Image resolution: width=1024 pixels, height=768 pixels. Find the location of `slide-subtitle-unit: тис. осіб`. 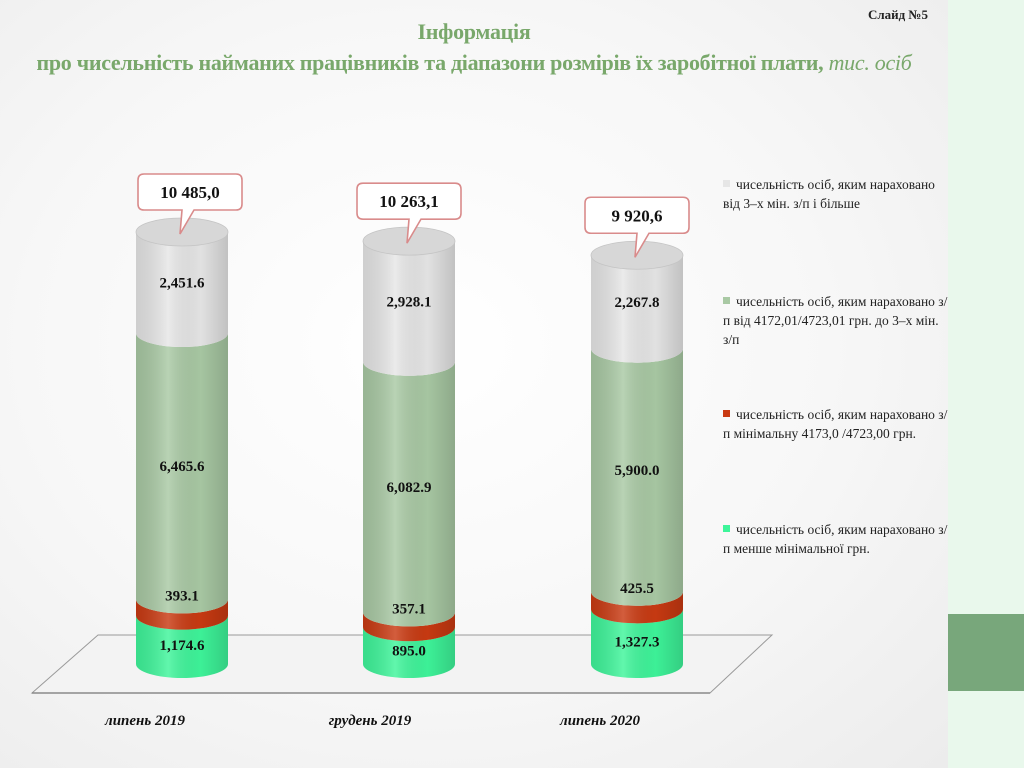

slide-subtitle-unit: тис. осіб is located at coordinates (870, 62).